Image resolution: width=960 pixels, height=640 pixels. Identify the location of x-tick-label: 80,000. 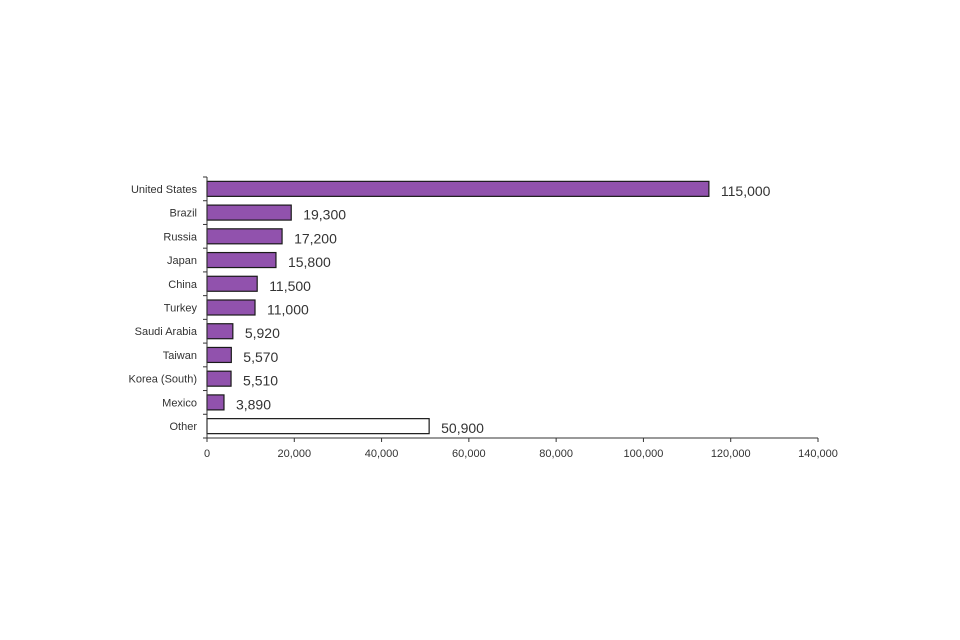
(556, 454).